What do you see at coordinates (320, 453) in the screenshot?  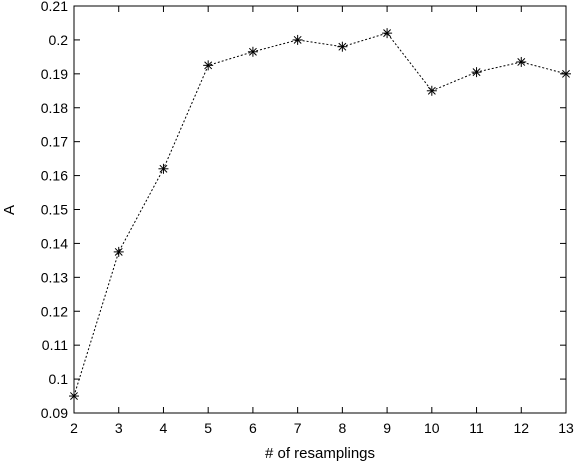 I see `x-axis-label: # of resamplings` at bounding box center [320, 453].